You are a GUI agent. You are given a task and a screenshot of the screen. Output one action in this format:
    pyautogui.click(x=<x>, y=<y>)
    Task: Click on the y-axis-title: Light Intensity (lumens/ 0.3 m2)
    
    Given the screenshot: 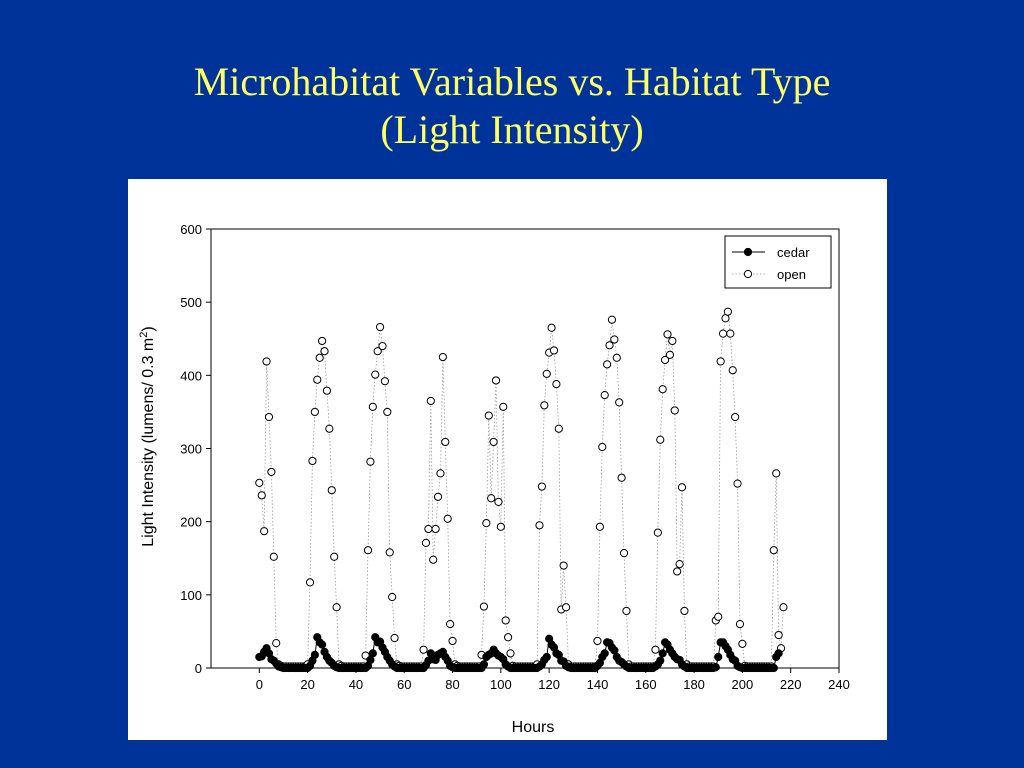 What is the action you would take?
    pyautogui.click(x=147, y=436)
    